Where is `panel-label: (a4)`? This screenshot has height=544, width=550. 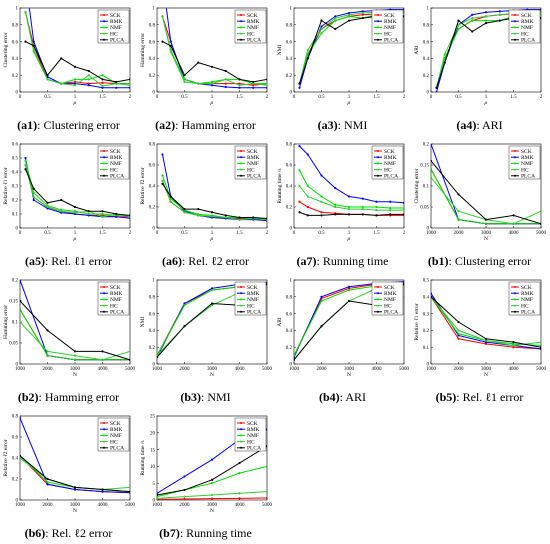
panel-label: (a4) is located at coordinates (466, 125).